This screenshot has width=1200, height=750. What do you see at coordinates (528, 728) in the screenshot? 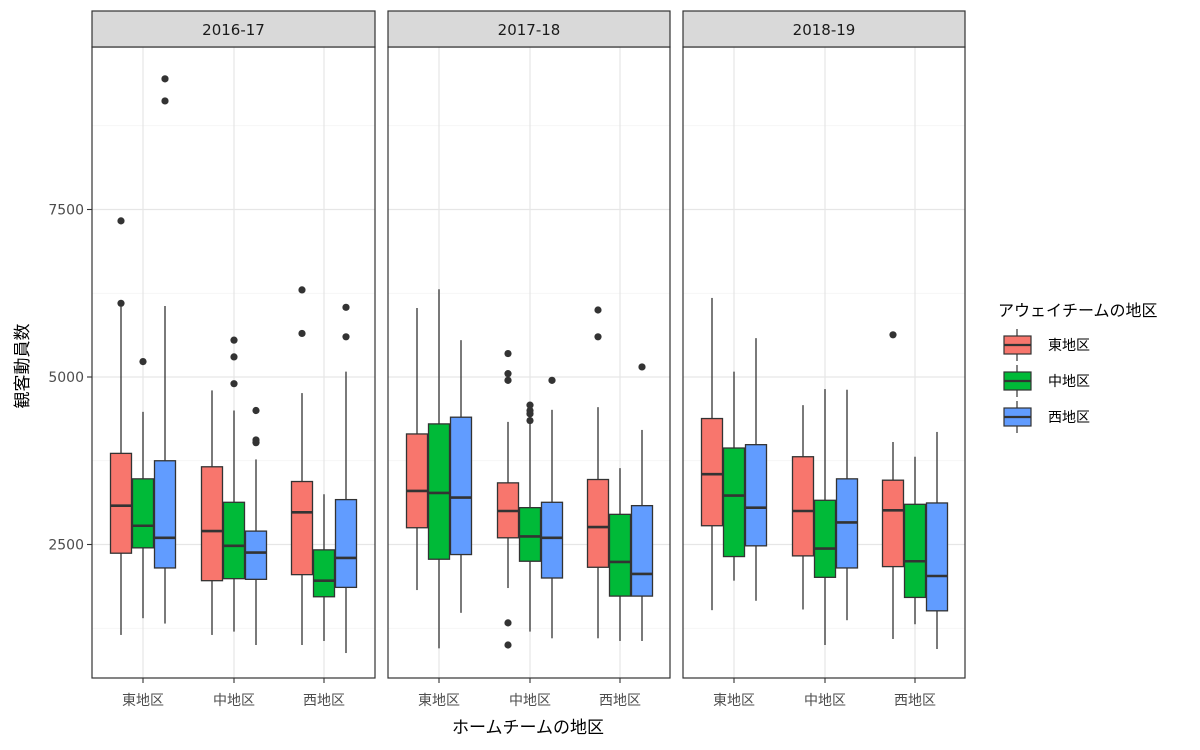
I see `x-axis-title: ホームチームの地区` at bounding box center [528, 728].